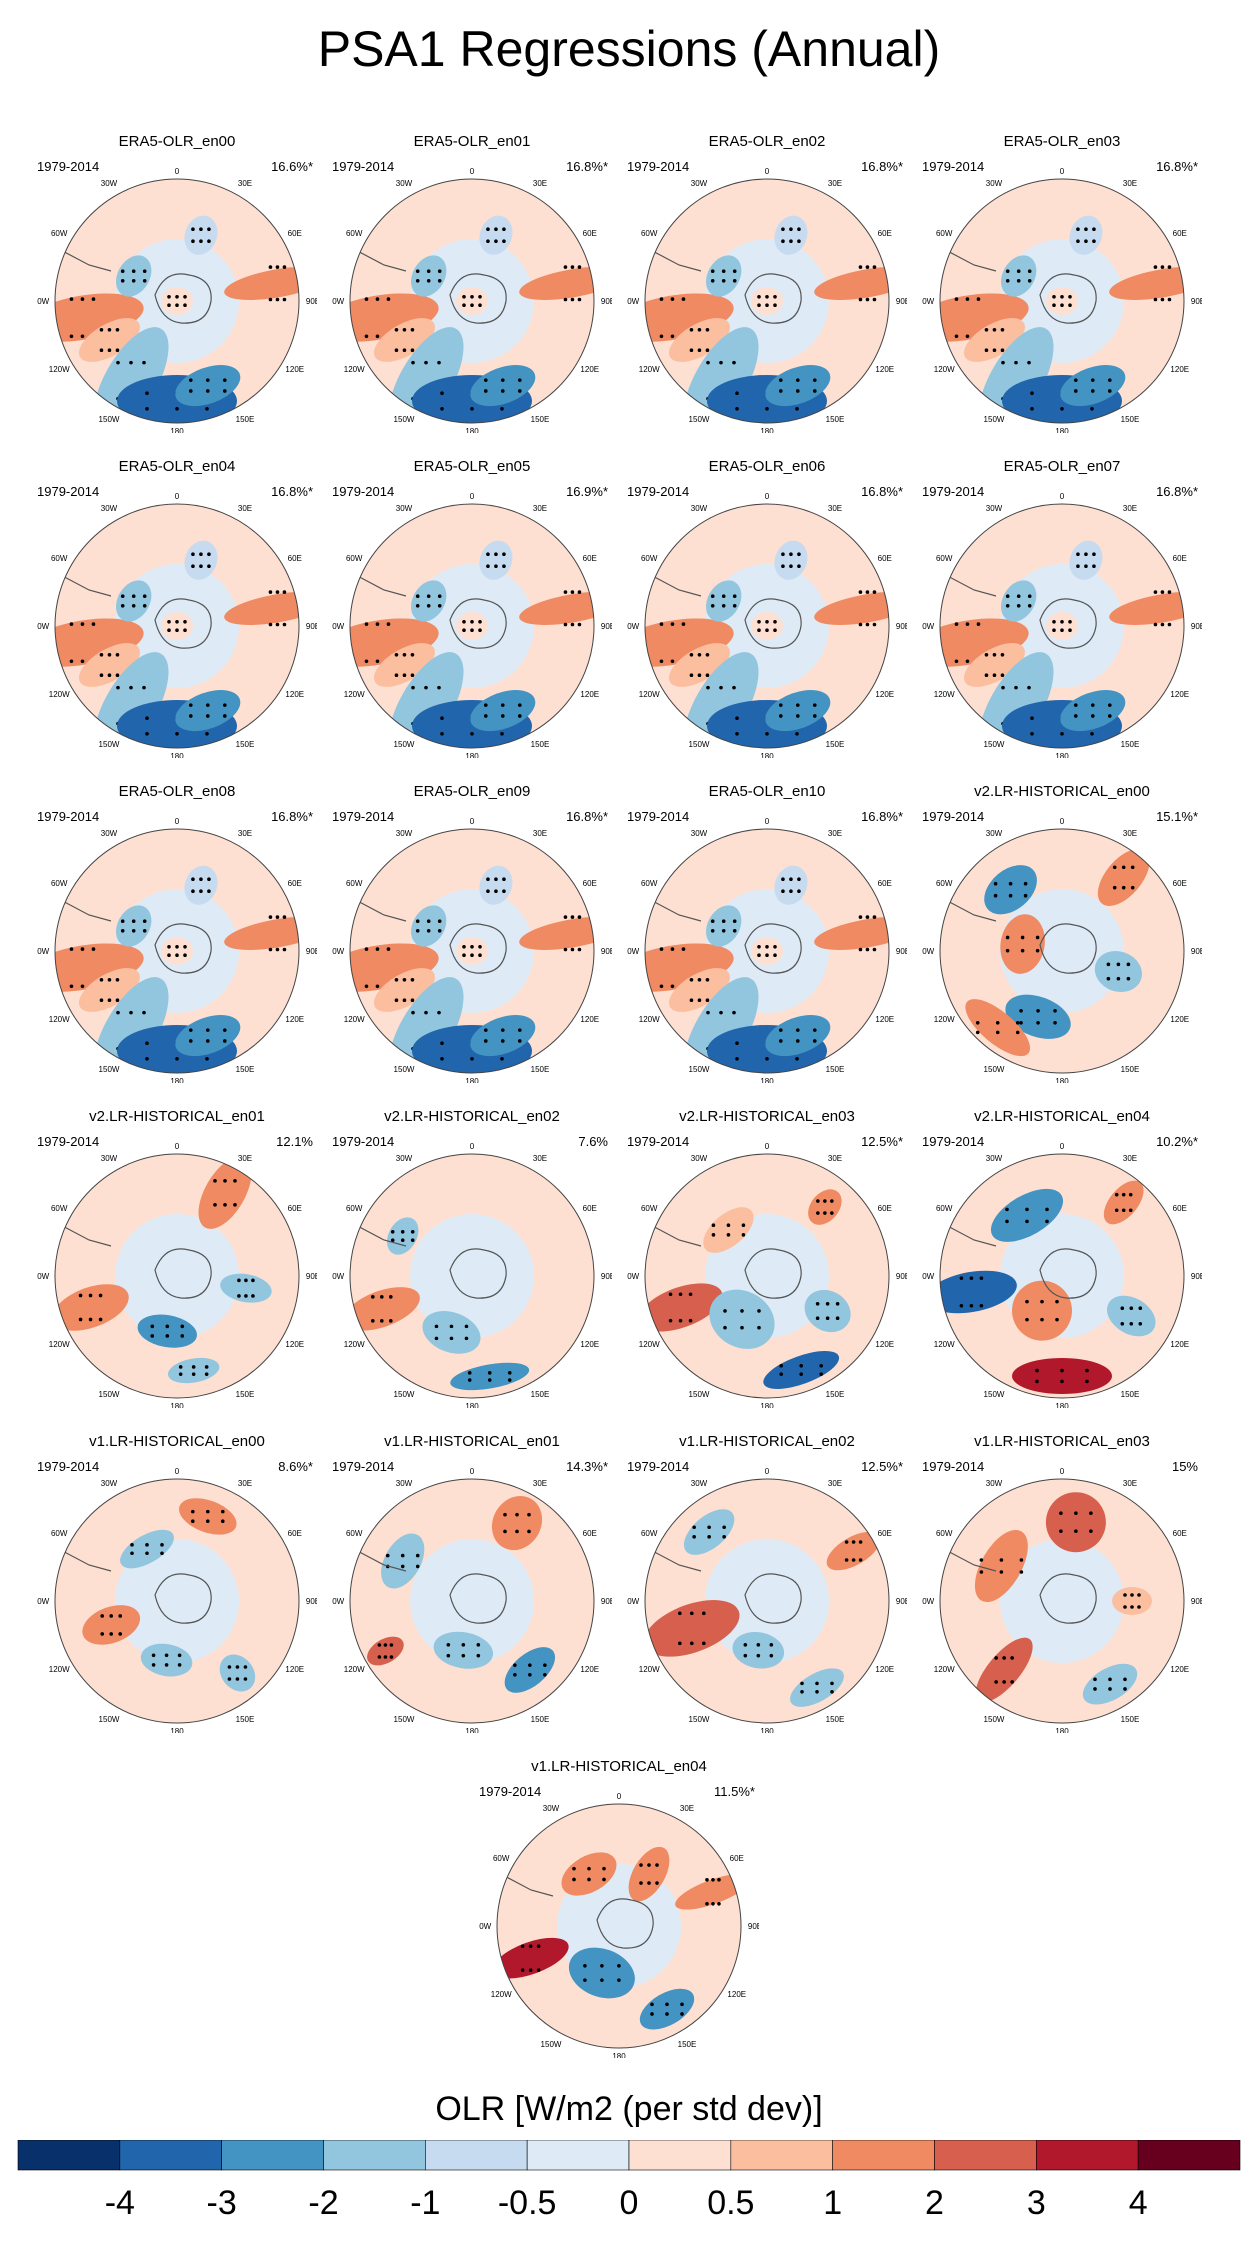 The image size is (1258, 2244). What do you see at coordinates (629, 49) in the screenshot?
I see `figure-title: PSA1 Regressions (Annual)` at bounding box center [629, 49].